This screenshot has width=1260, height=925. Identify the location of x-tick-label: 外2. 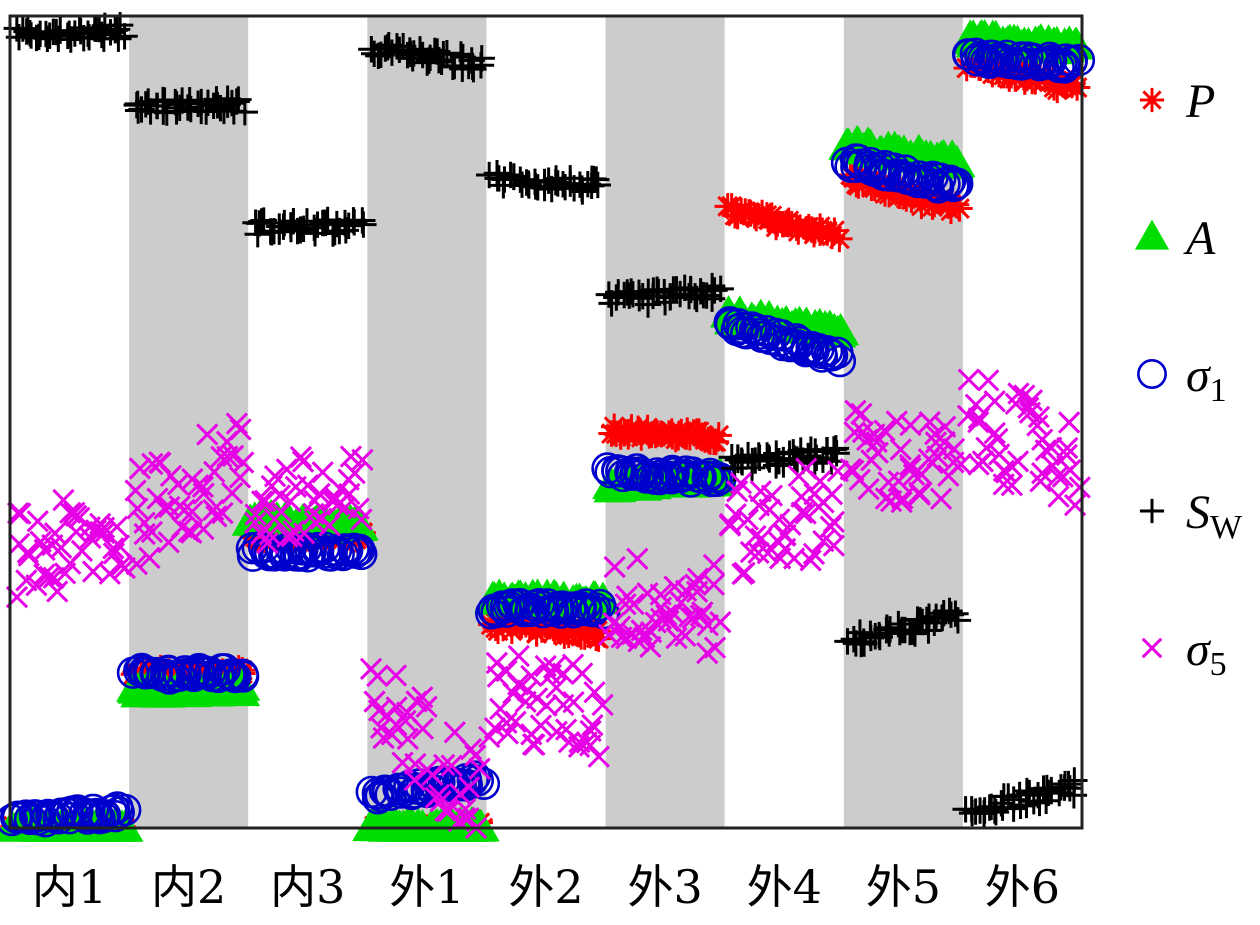
(545, 887).